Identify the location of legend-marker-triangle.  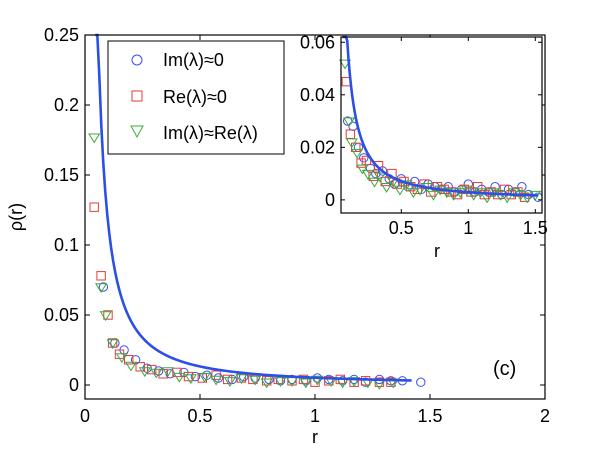
(137, 132).